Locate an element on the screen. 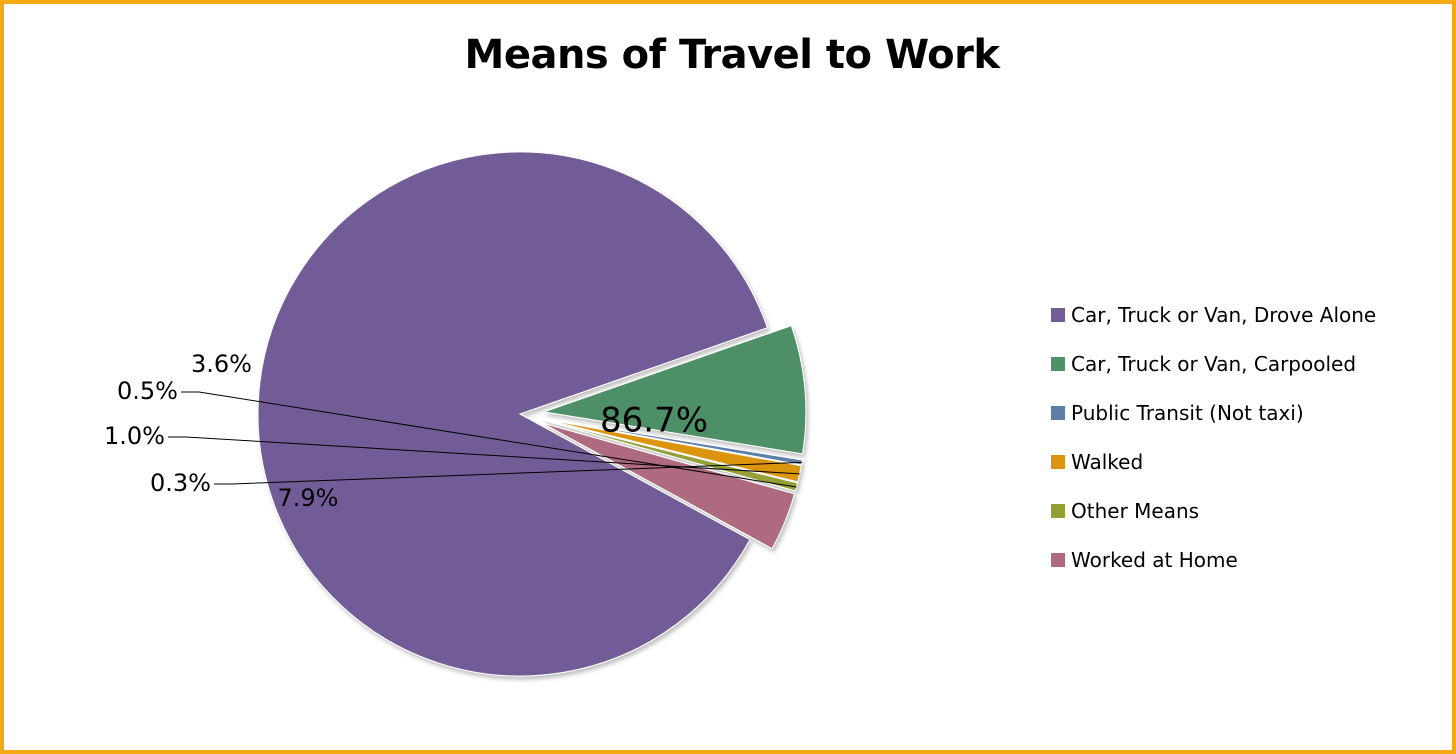  legend-item-5: Other Means is located at coordinates (1213, 510).